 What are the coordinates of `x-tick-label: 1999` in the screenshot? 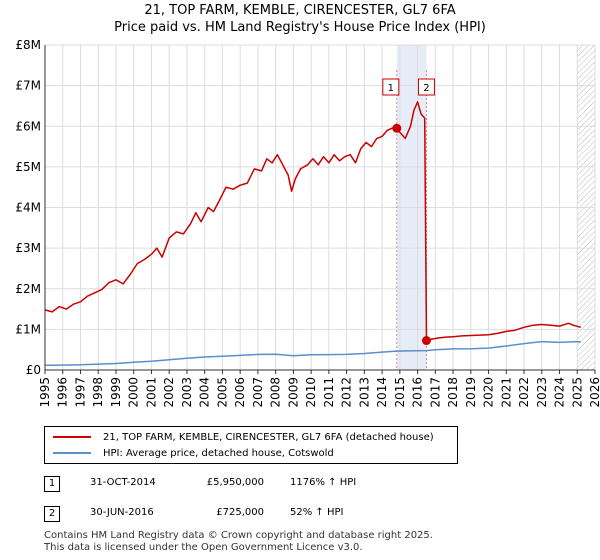 It's located at (116, 392).